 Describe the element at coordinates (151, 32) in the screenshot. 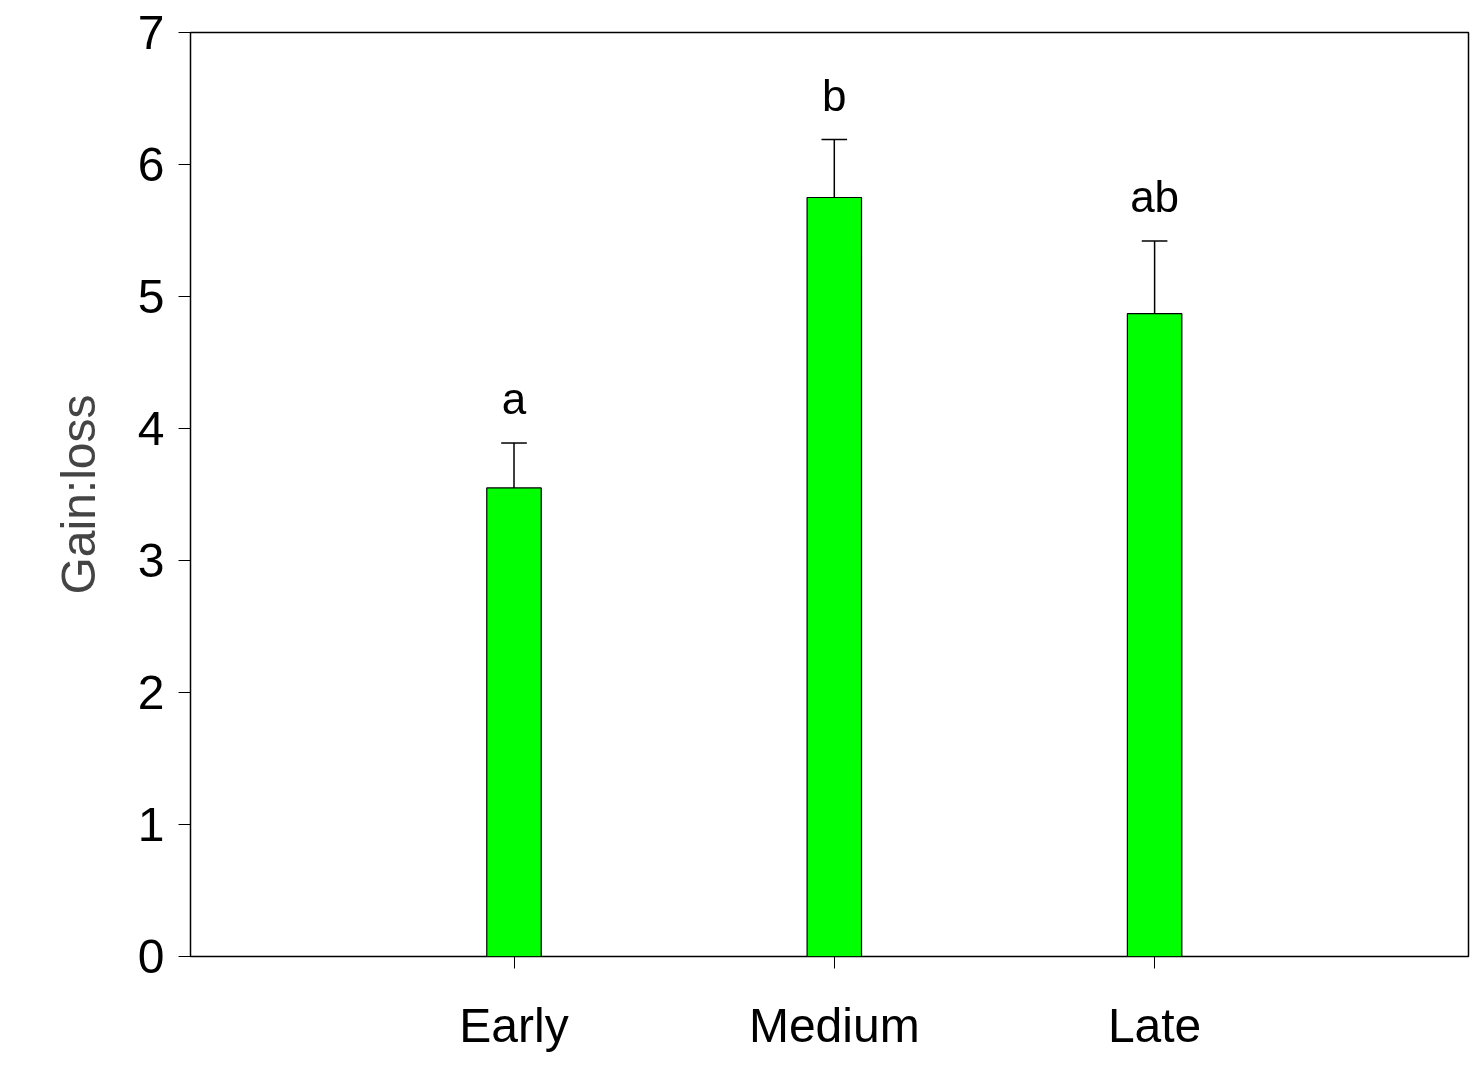

I see `y-tick-label: 7` at that location.